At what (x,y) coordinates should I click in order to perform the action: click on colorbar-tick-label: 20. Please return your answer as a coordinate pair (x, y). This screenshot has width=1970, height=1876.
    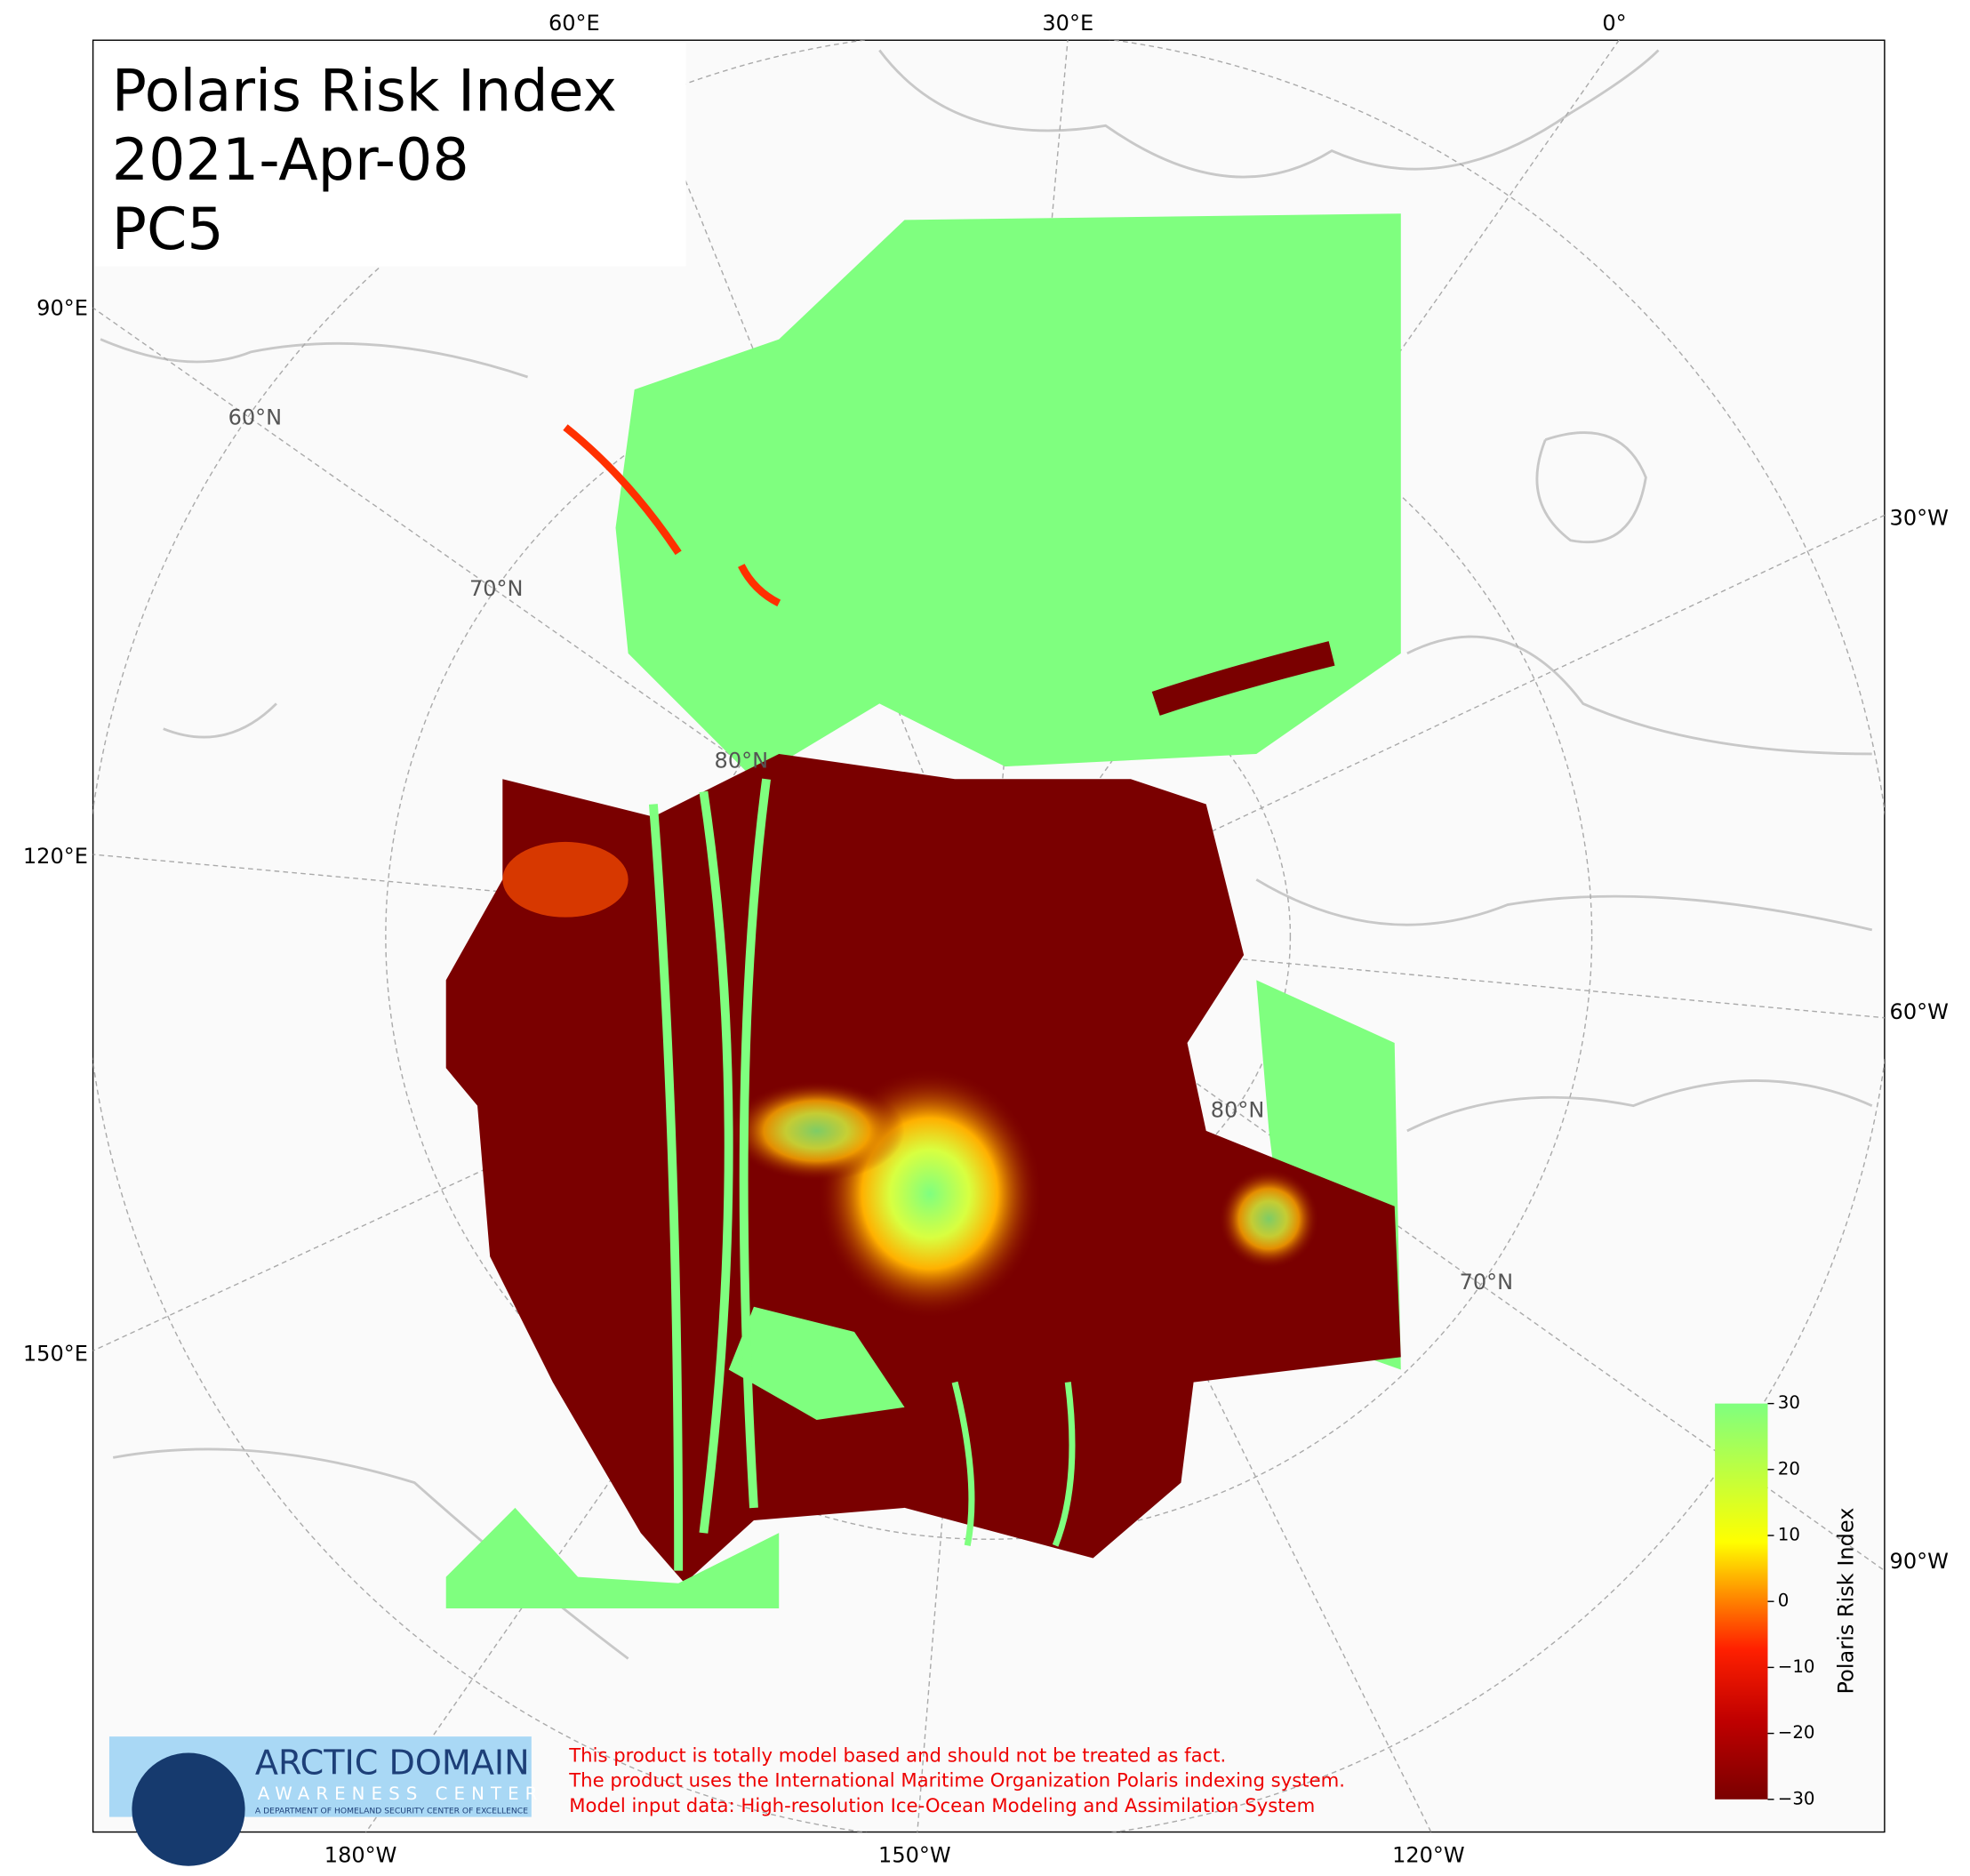
    Looking at the image, I should click on (1789, 1468).